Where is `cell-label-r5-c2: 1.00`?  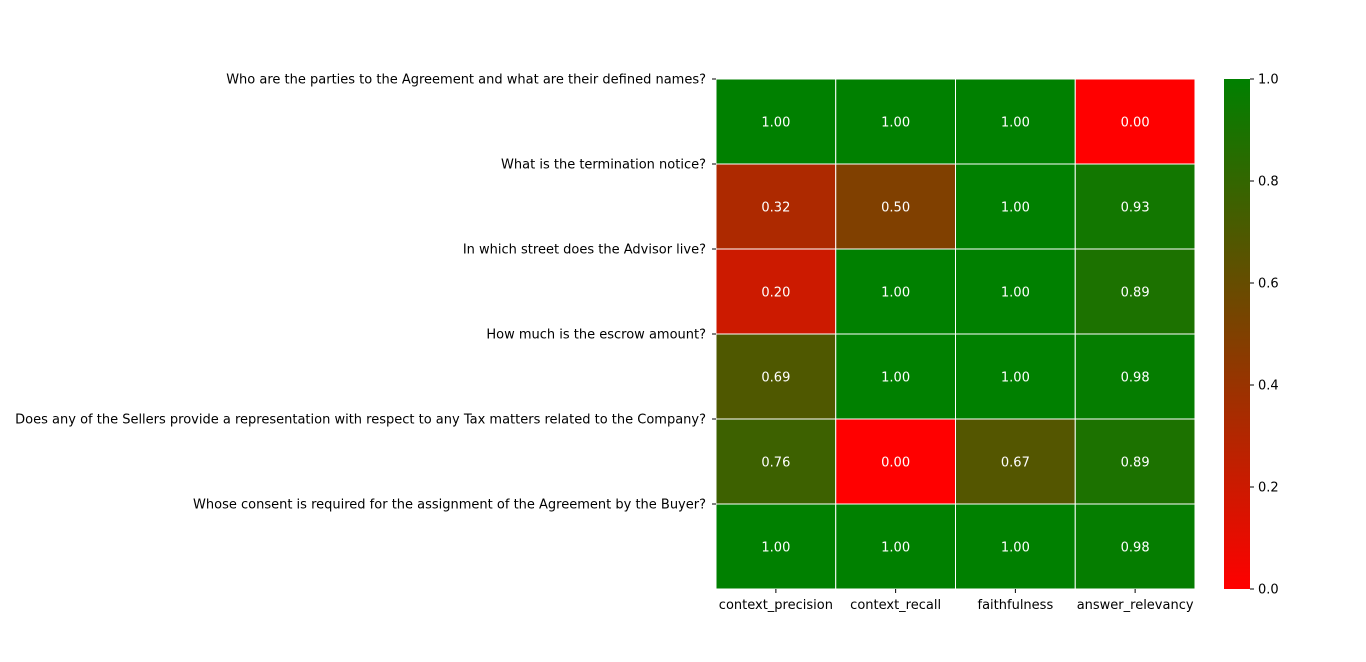 cell-label-r5-c2: 1.00 is located at coordinates (1015, 548).